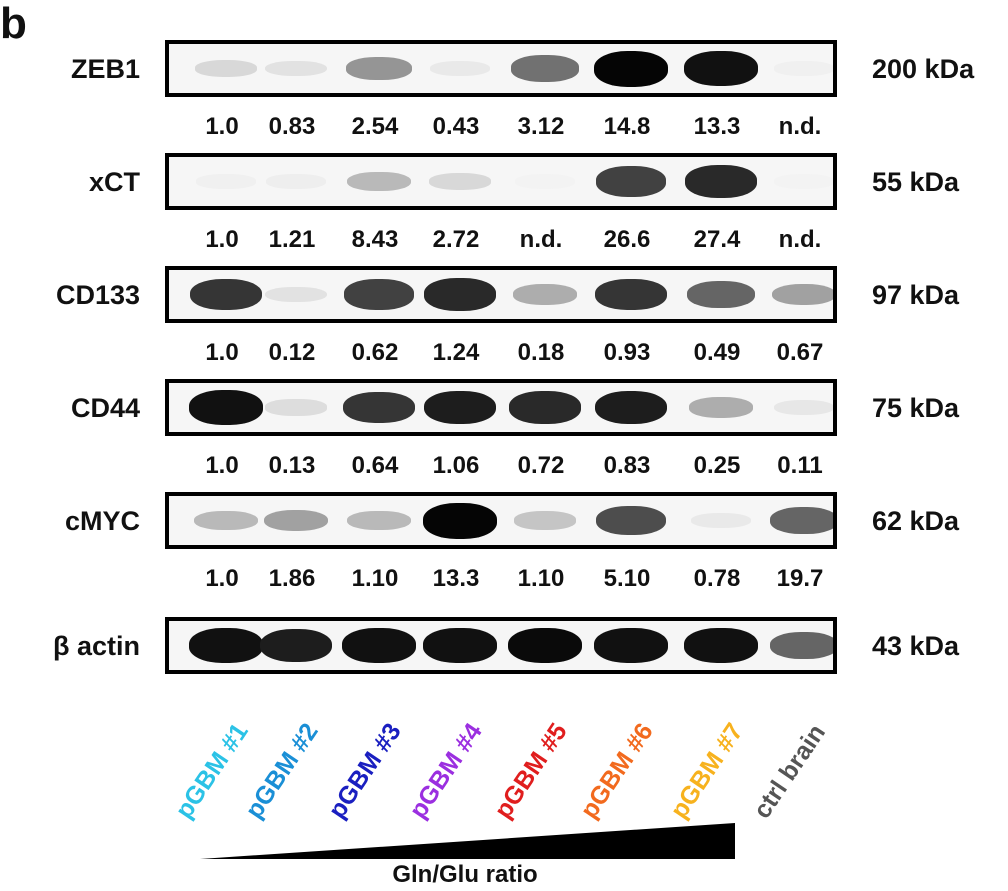  What do you see at coordinates (627, 239) in the screenshot?
I see `quantification-value: 26.6` at bounding box center [627, 239].